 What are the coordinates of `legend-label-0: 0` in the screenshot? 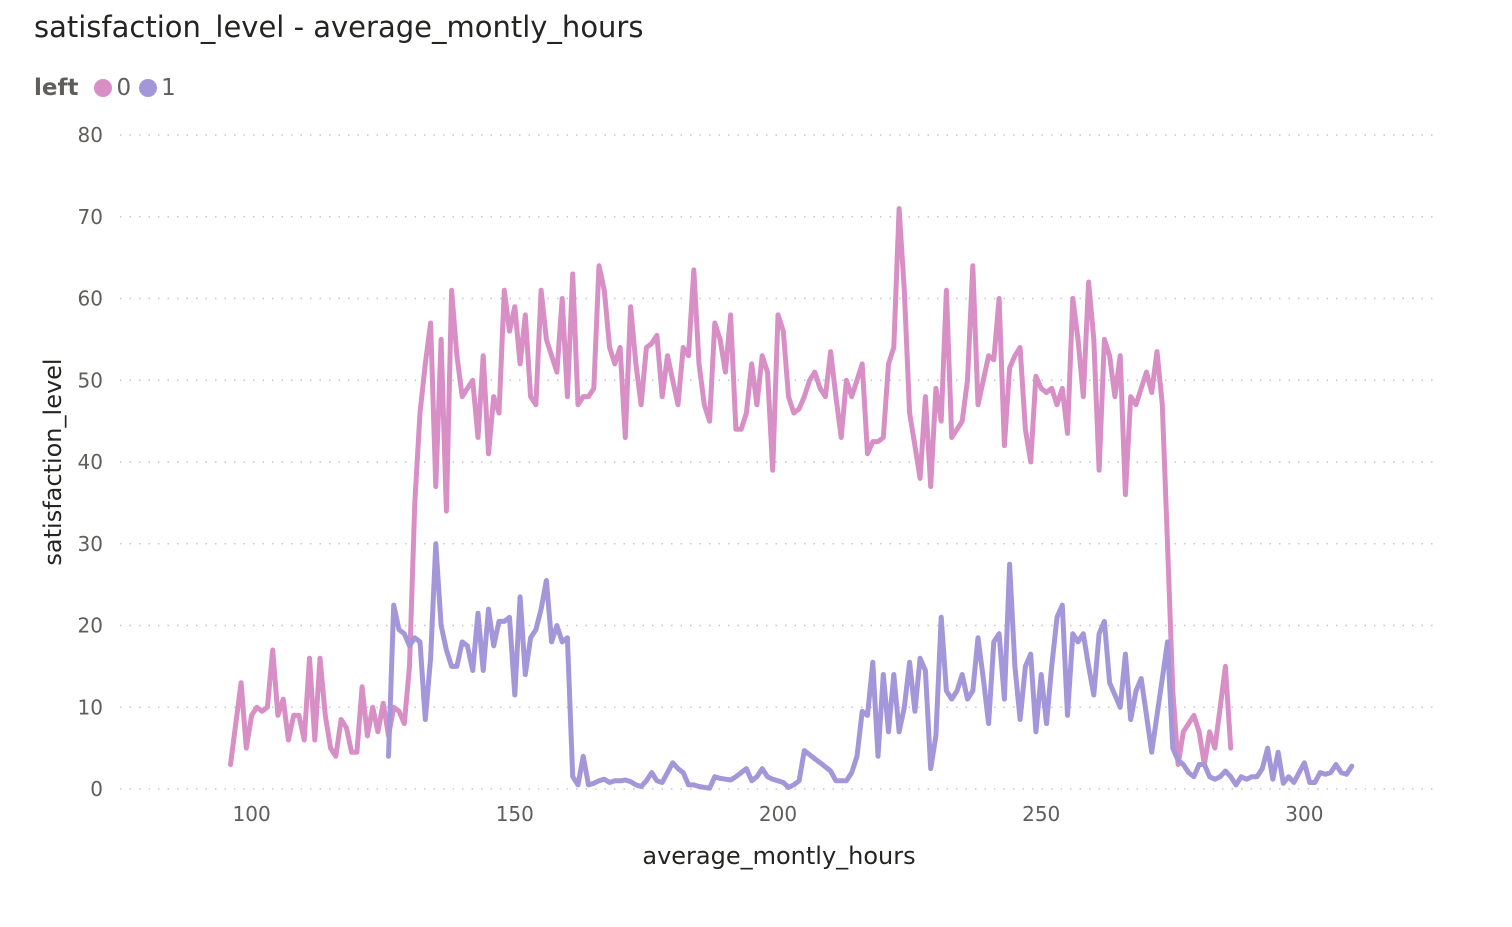 It's located at (124, 88).